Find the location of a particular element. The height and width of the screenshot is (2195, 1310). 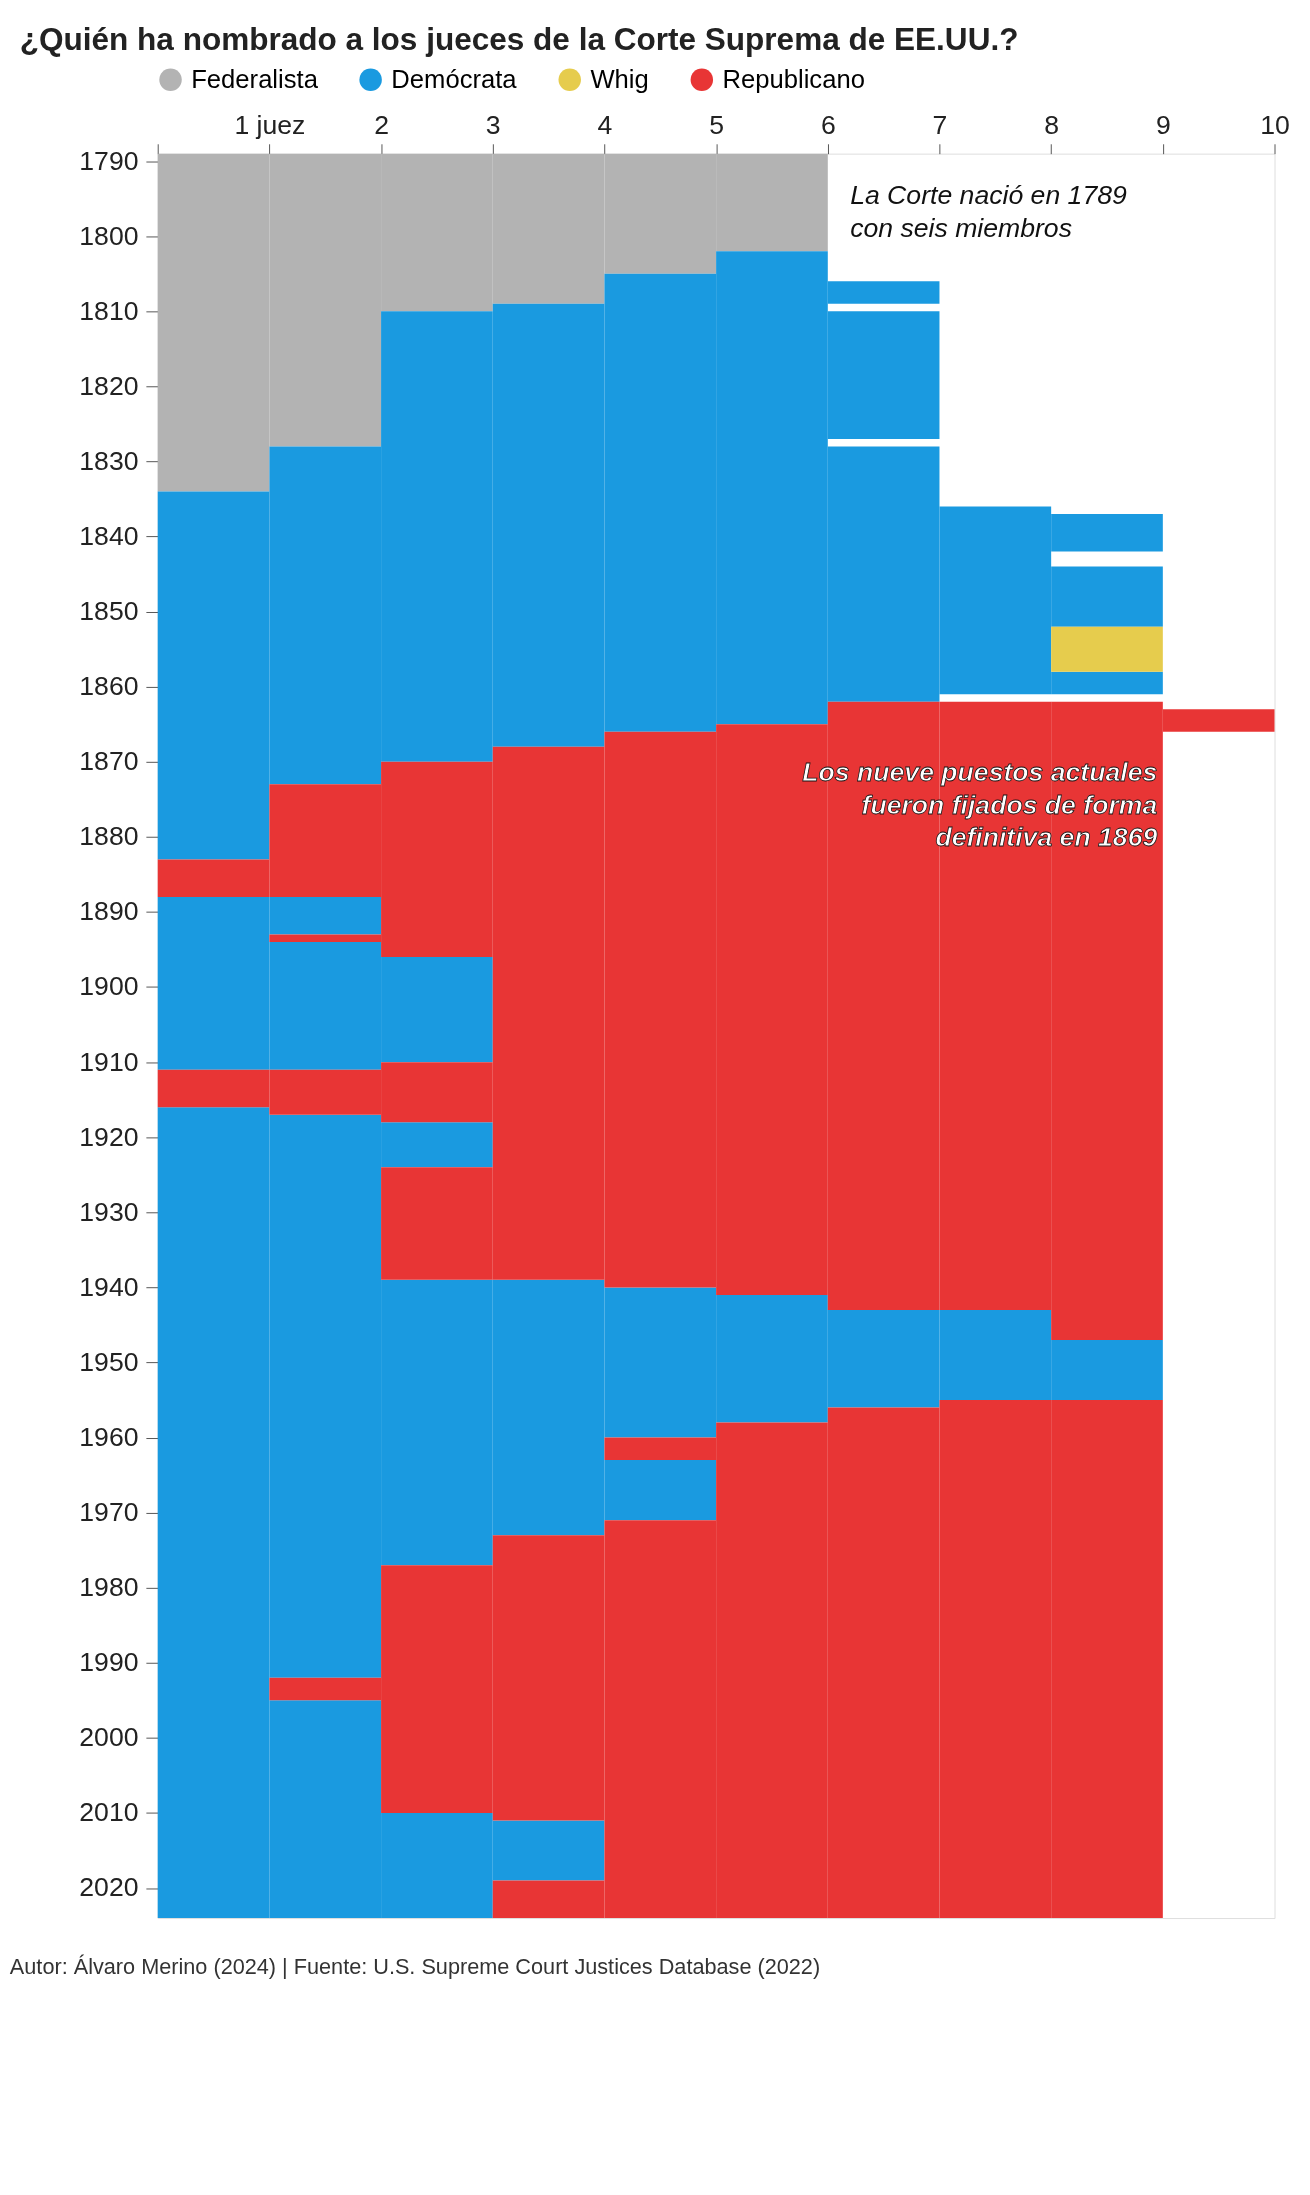

x-tick-label: 5 is located at coordinates (717, 125).